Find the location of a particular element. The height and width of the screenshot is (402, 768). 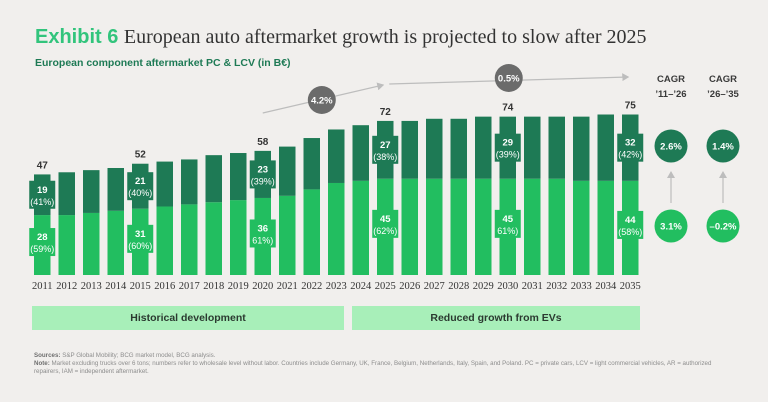

bar-top-segment-2017 is located at coordinates (189, 182).